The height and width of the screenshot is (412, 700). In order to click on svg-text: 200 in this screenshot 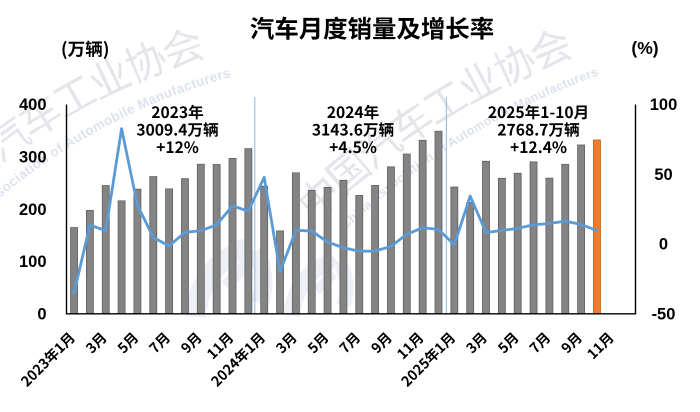, I will do `click(33, 210)`.